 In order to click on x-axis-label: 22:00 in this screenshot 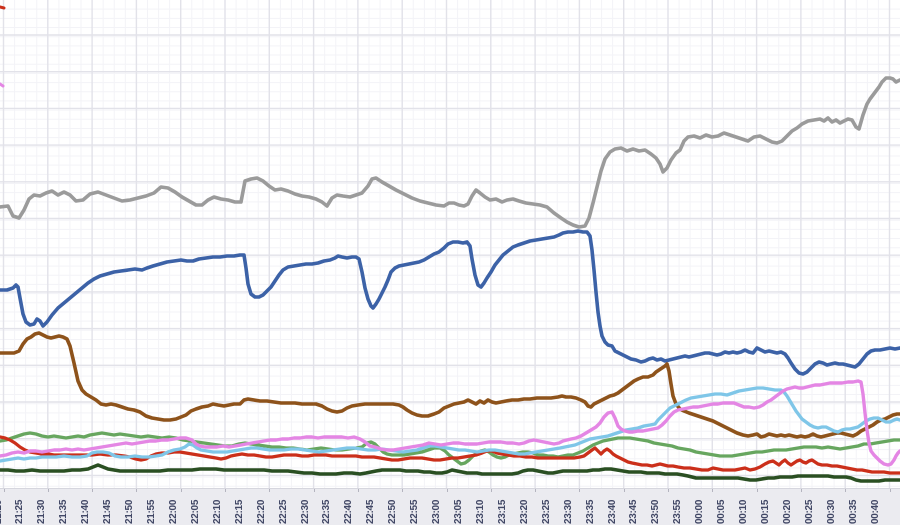, I will do `click(173, 511)`.